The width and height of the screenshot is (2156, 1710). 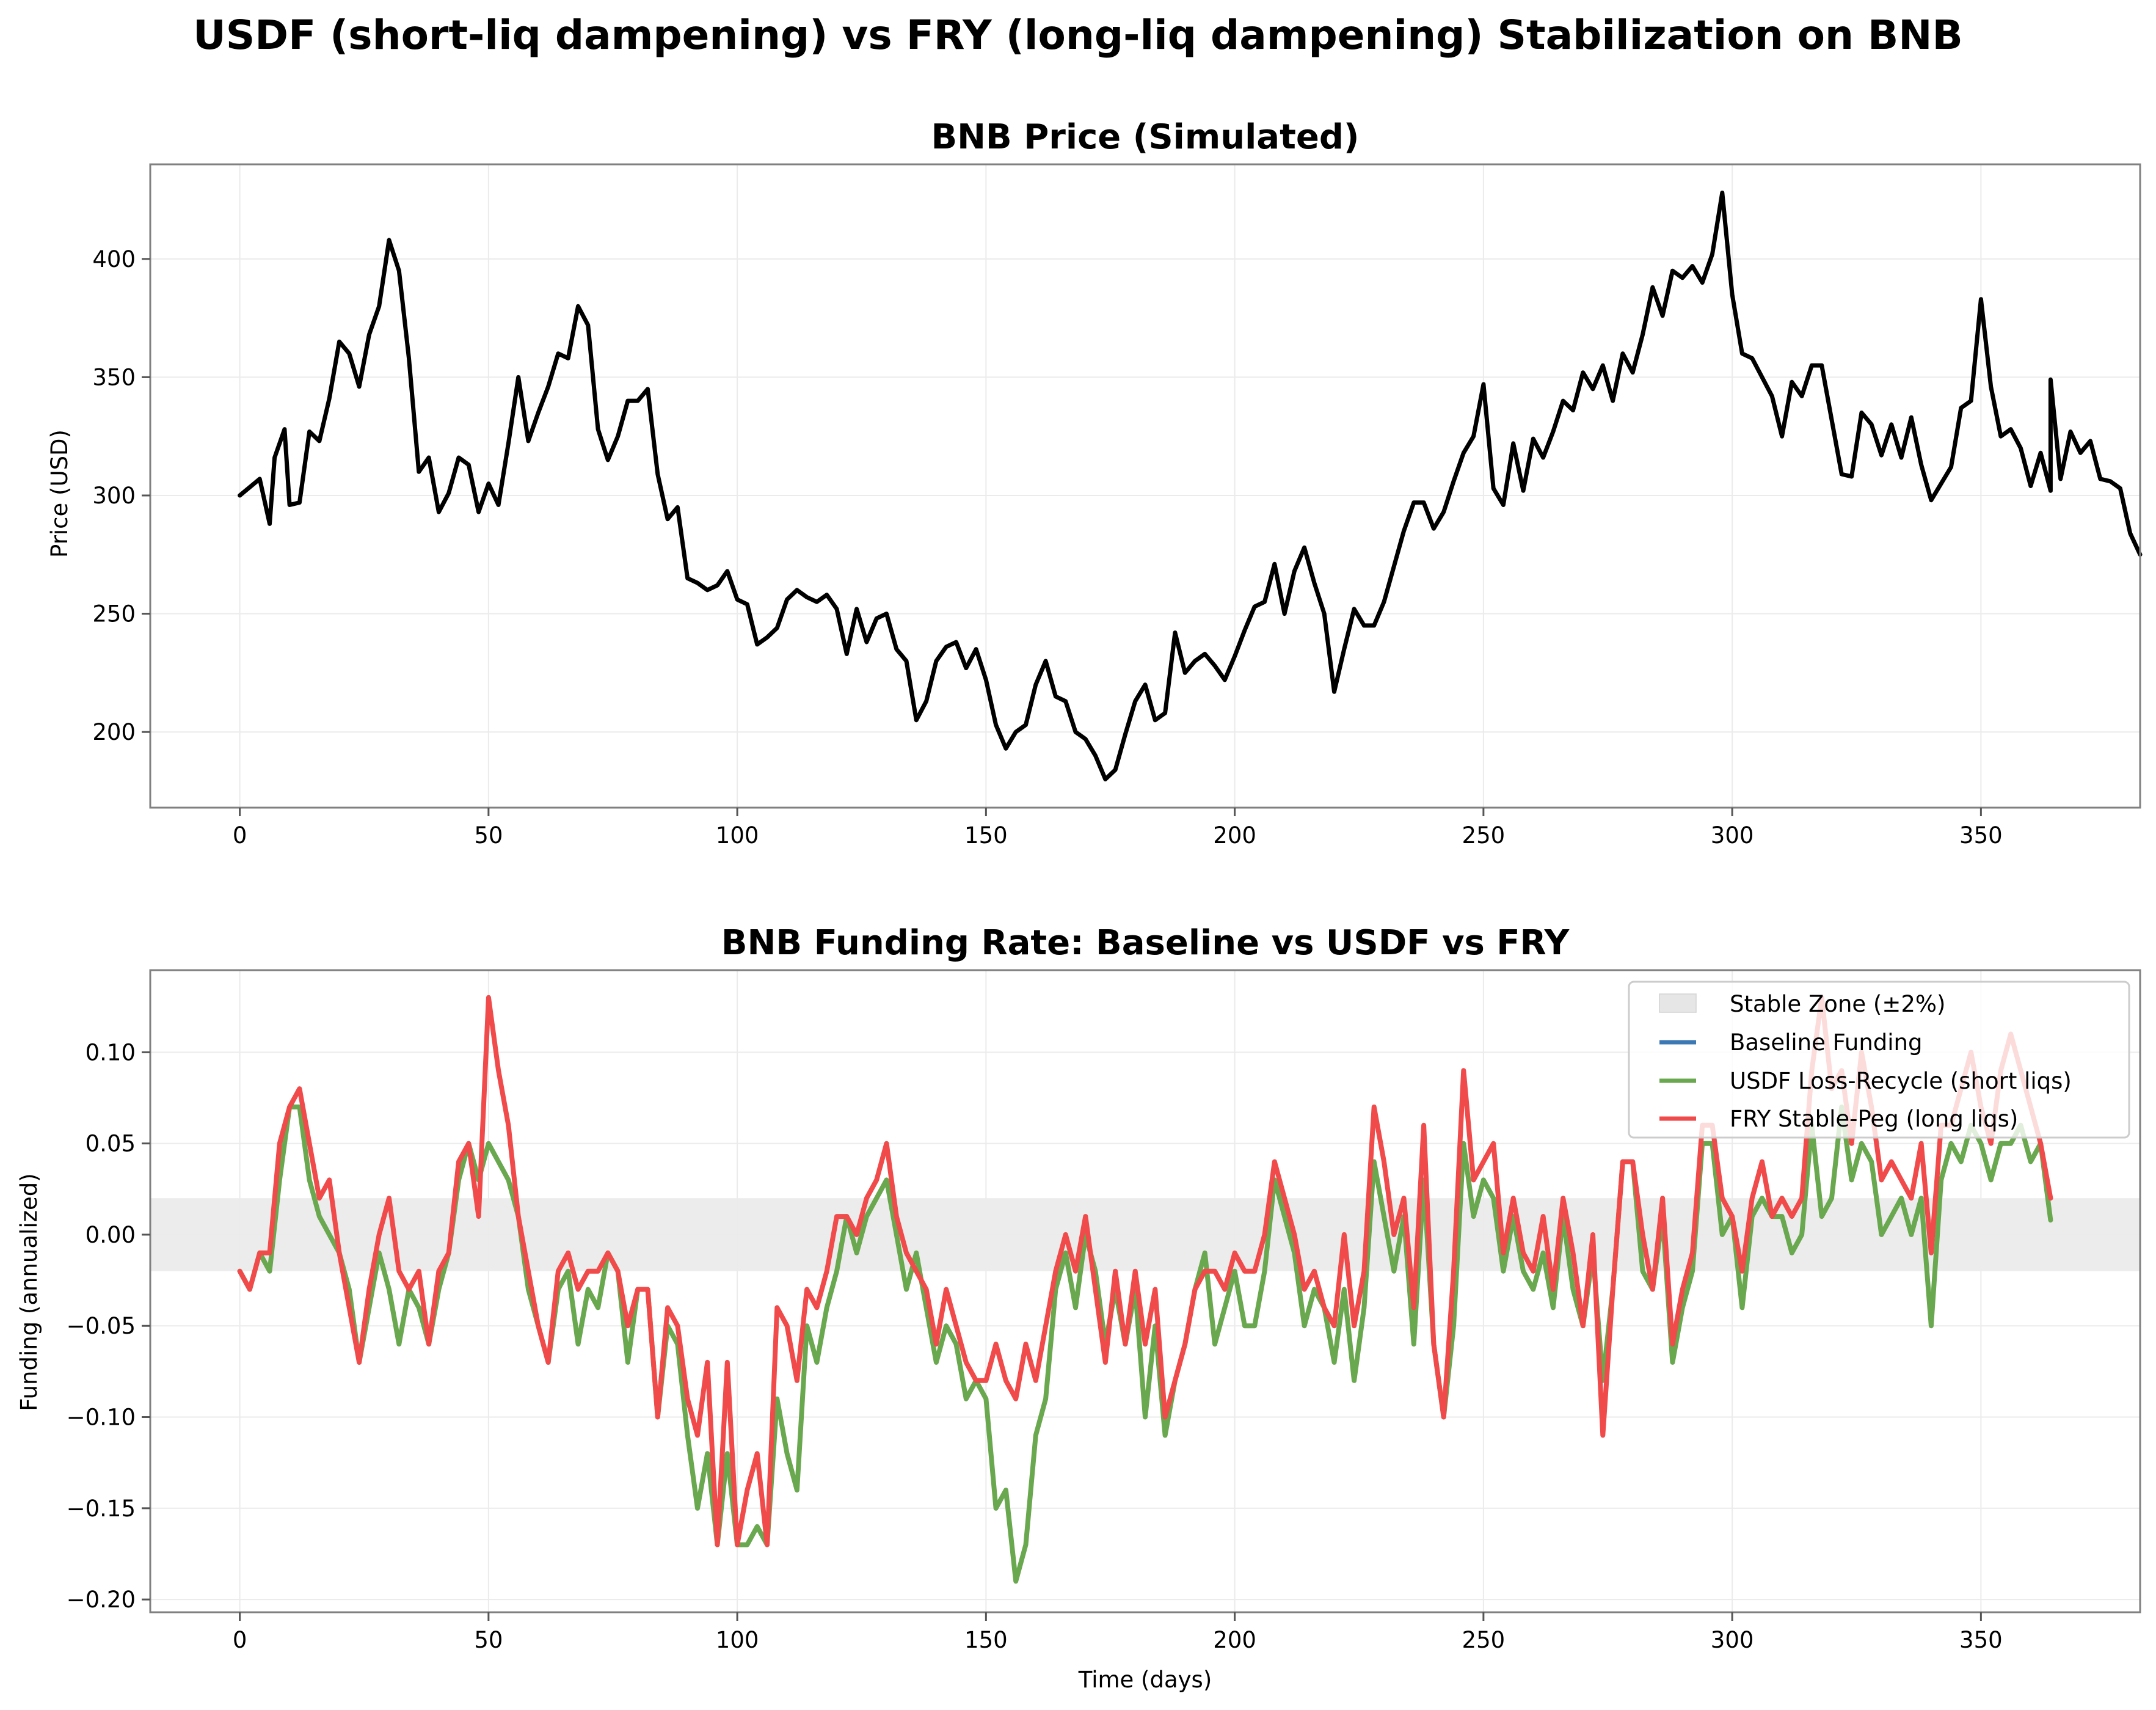 I want to click on y-tick-label: −0.10, so click(x=101, y=1418).